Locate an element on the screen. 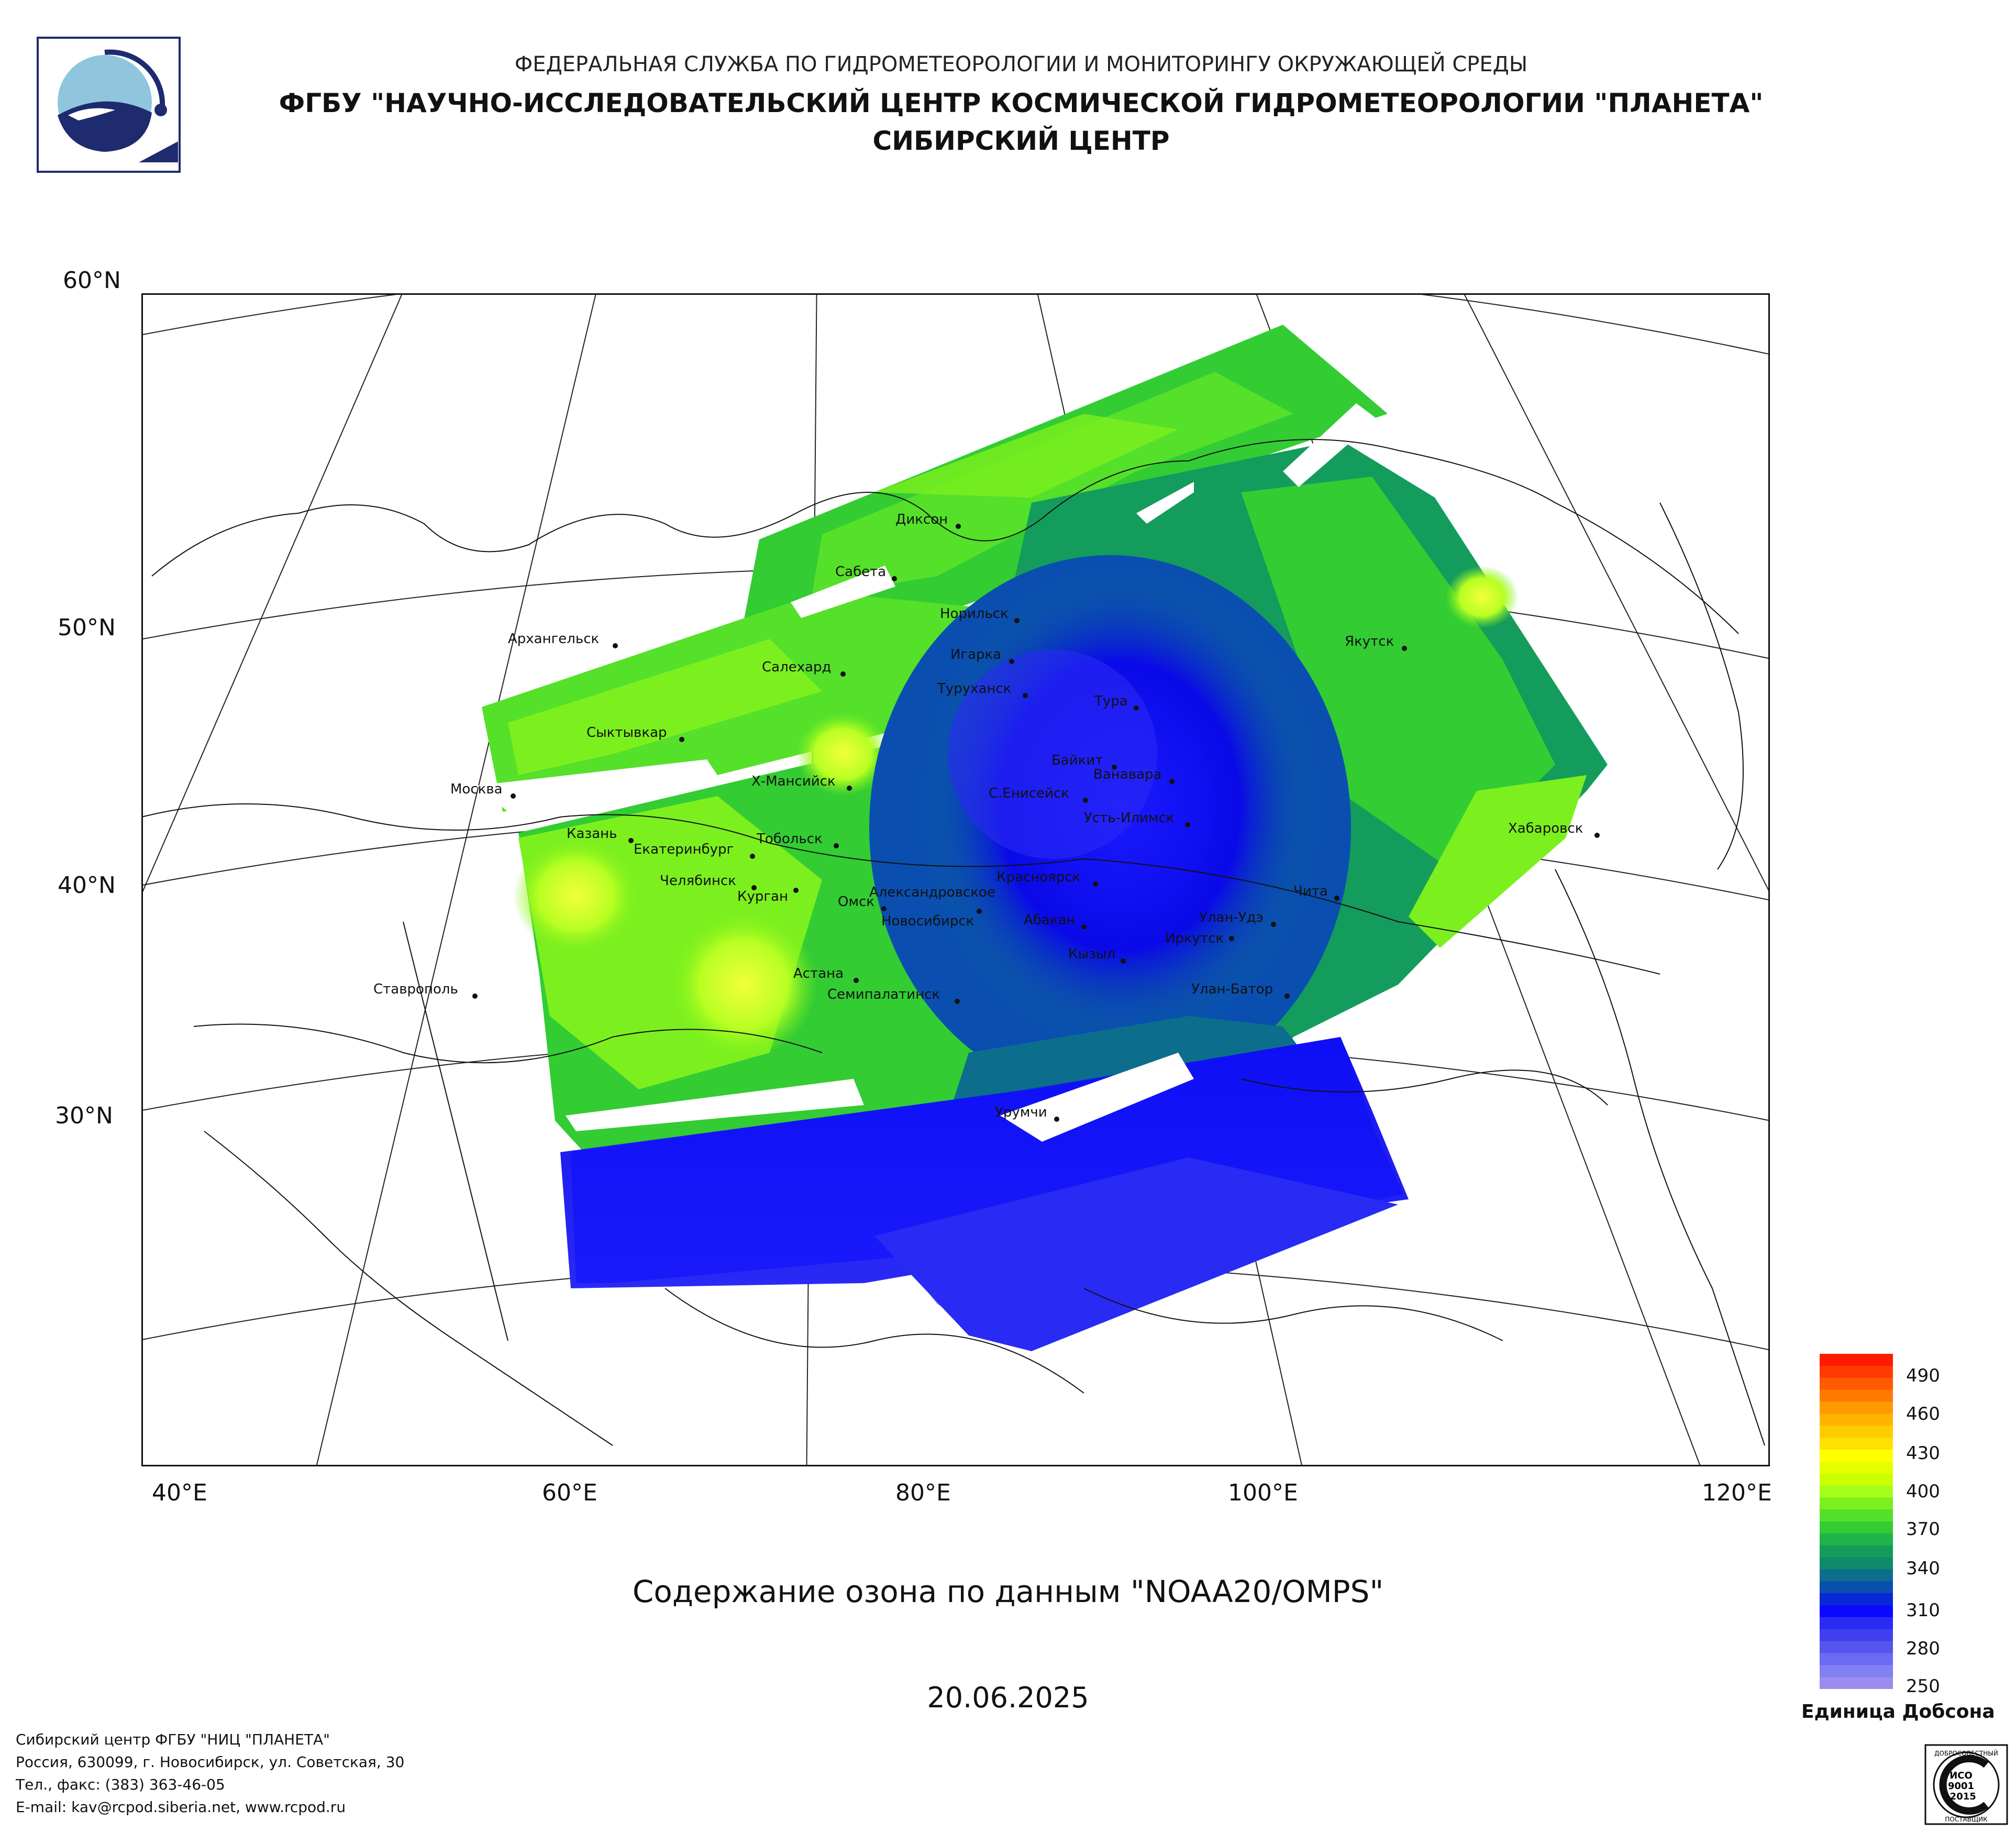 This screenshot has width=2016, height=1833. lat-label-40: 40°N is located at coordinates (87, 885).